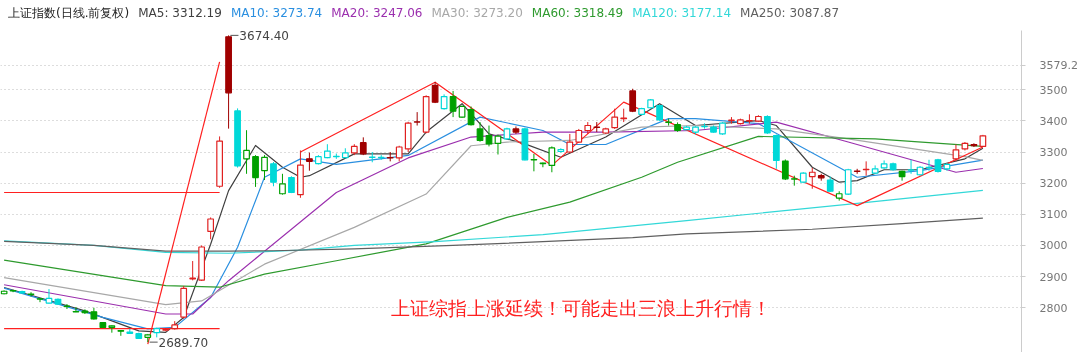 The image size is (1080, 352). What do you see at coordinates (1053, 246) in the screenshot?
I see `y-tick-label: 3000` at bounding box center [1053, 246].